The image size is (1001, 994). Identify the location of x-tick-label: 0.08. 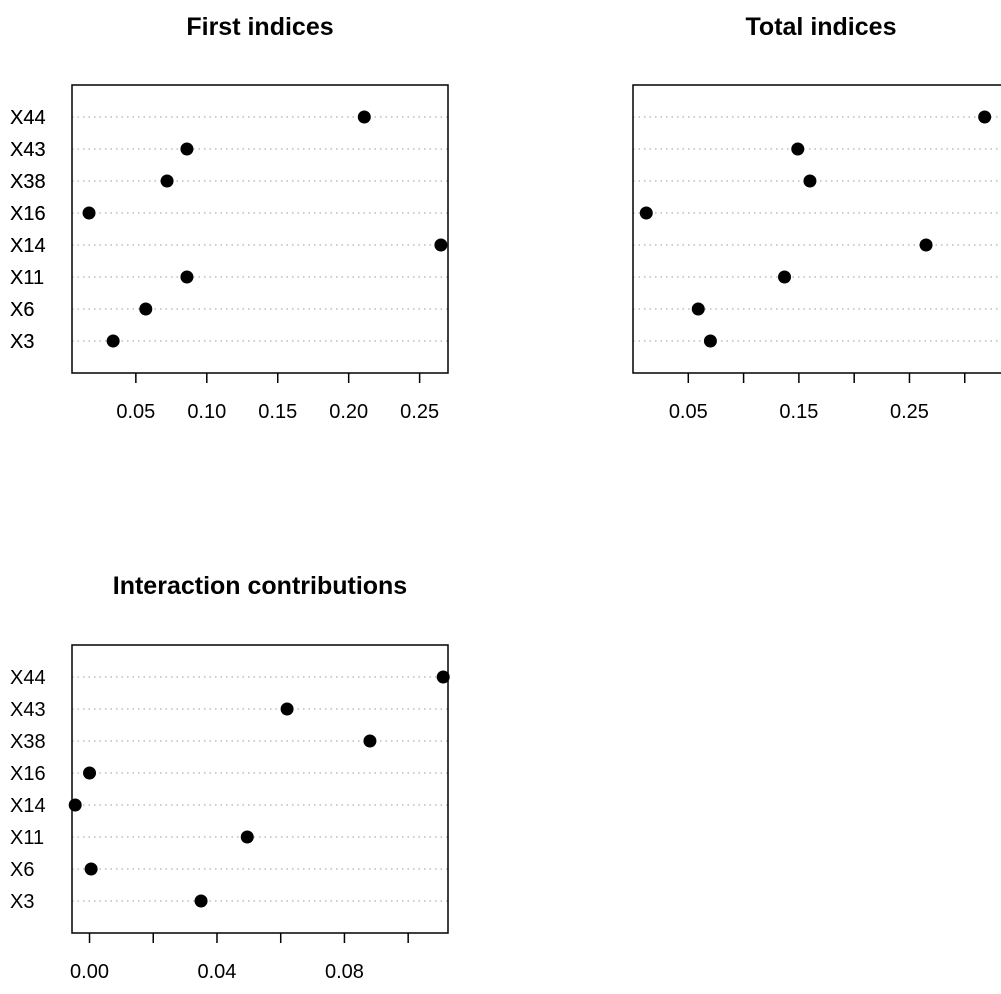
(344, 972).